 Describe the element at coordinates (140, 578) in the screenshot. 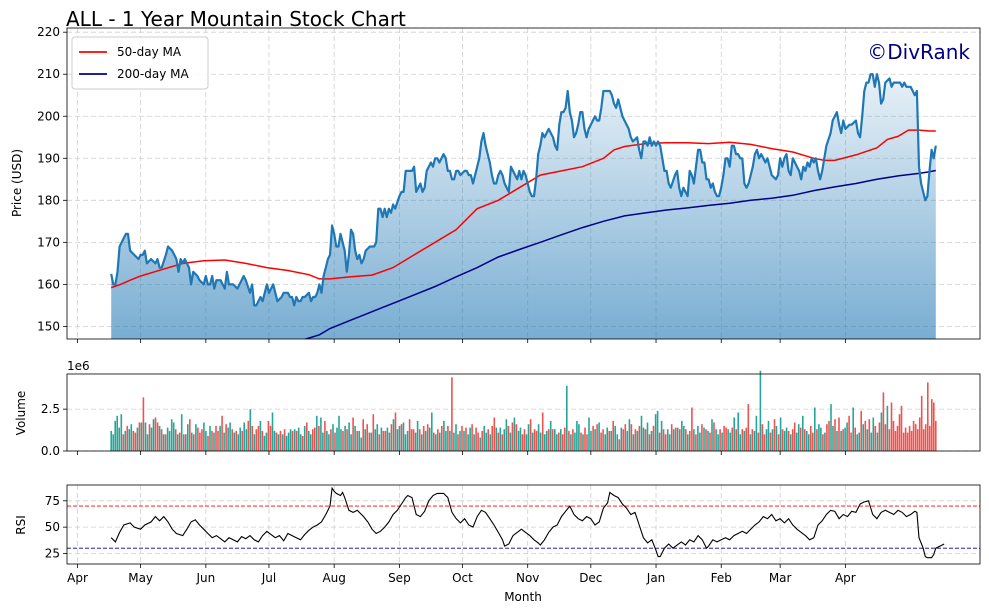

I see `month-tick-label: May` at that location.